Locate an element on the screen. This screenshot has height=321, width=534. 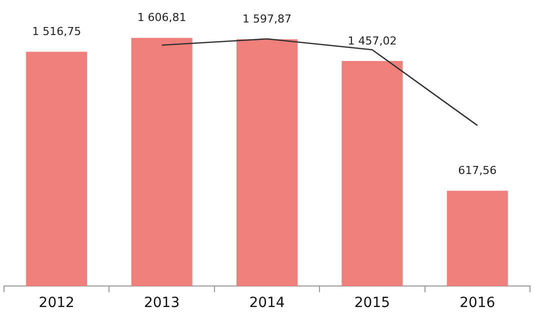
data-label: 617,56 is located at coordinates (477, 171).